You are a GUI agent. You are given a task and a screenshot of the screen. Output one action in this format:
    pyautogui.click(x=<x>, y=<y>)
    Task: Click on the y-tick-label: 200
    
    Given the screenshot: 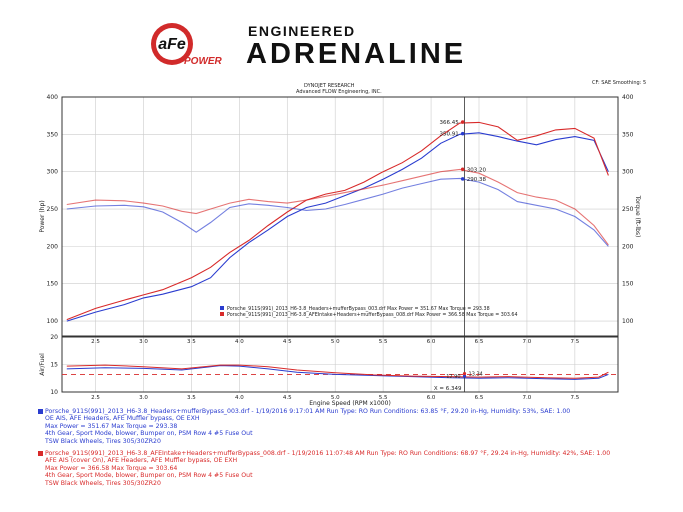 What is the action you would take?
    pyautogui.click(x=53, y=246)
    